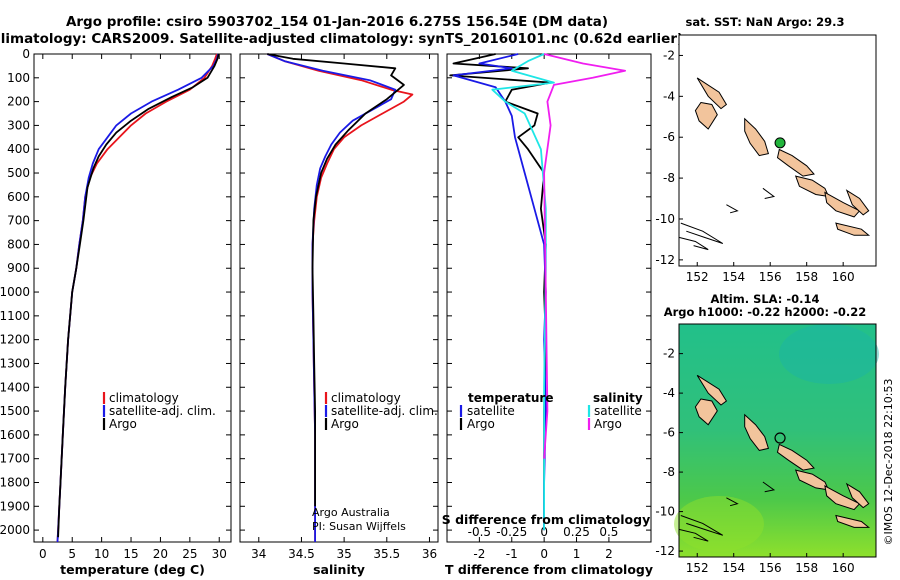 Image resolution: width=900 pixels, height=580 pixels. Describe the element at coordinates (584, 256) in the screenshot. I see `series-line-salinity-argo` at that location.